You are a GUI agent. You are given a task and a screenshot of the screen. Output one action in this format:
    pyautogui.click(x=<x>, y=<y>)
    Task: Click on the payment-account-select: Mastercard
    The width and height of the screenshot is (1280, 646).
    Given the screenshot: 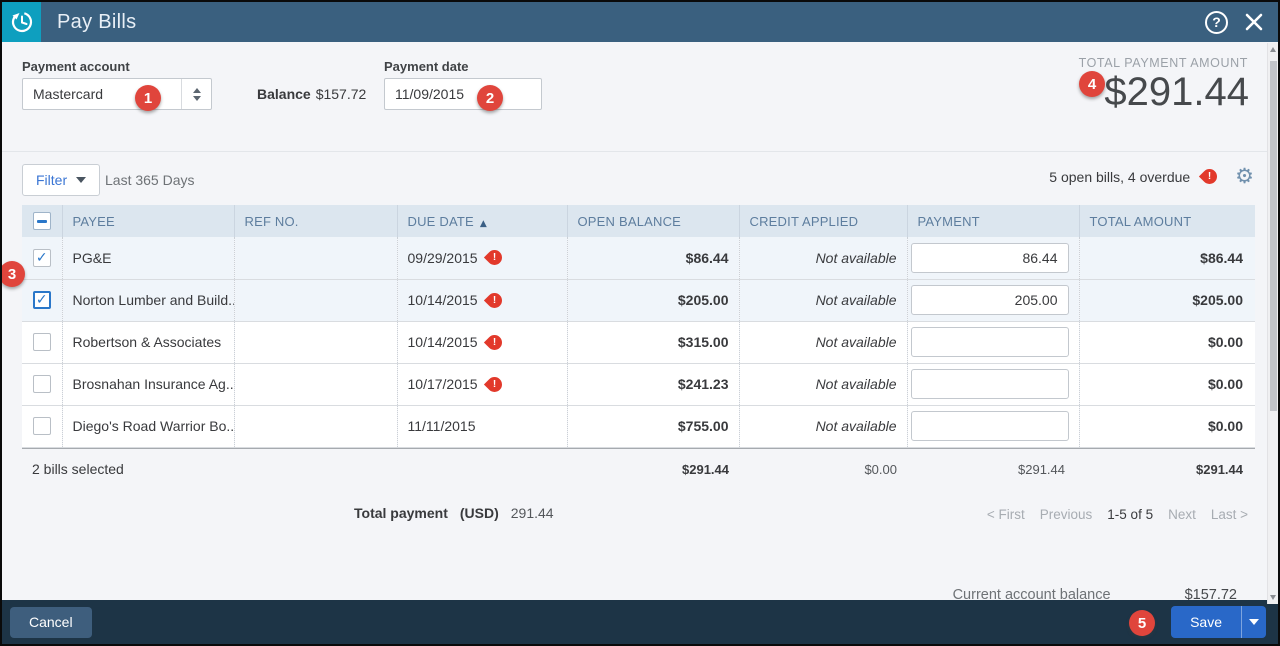 What is the action you would take?
    pyautogui.click(x=117, y=94)
    